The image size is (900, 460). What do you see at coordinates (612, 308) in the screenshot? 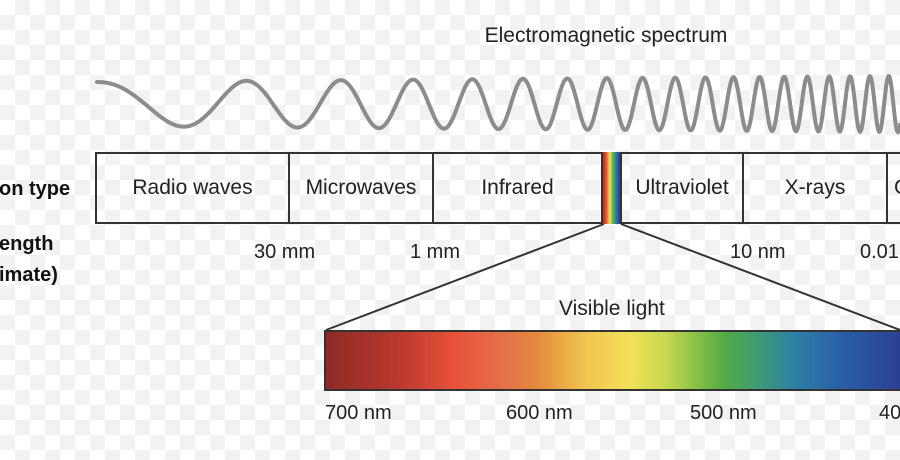
I see `visible-light-label: Visible light` at bounding box center [612, 308].